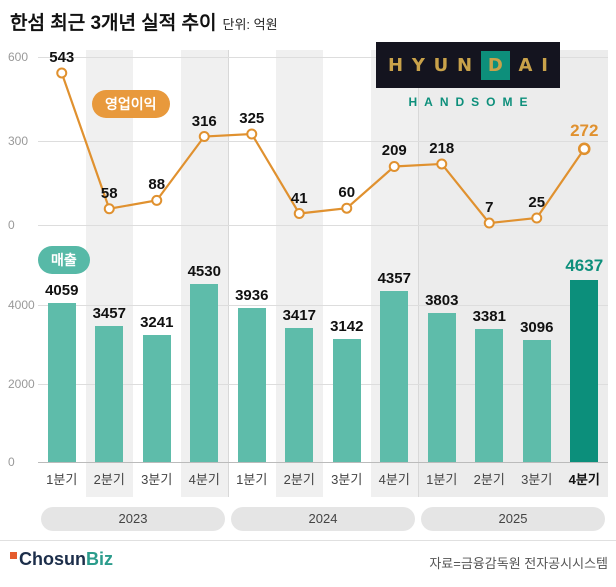  What do you see at coordinates (133, 519) in the screenshot?
I see `year-pill: 2023` at bounding box center [133, 519].